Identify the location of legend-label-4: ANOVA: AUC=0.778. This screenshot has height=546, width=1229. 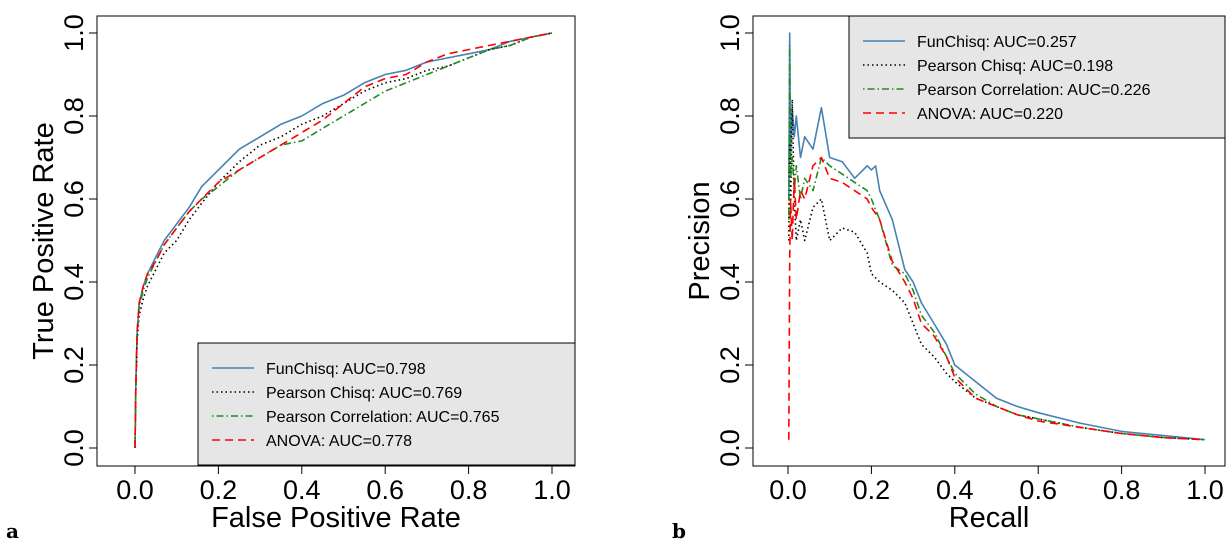
(339, 441).